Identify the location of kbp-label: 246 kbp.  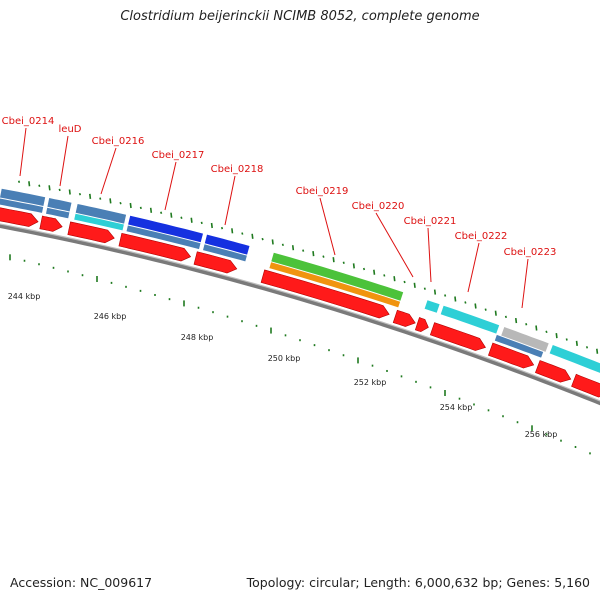
(110, 316).